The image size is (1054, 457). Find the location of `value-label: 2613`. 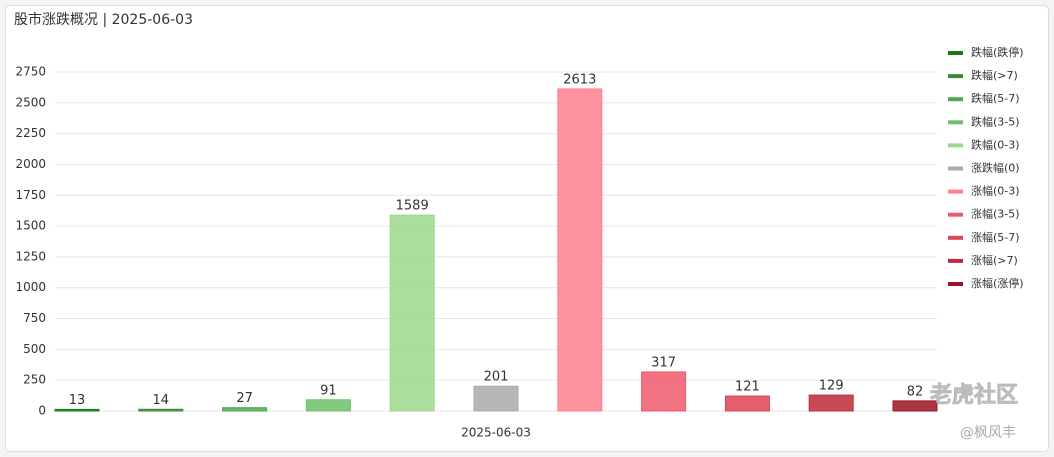

value-label: 2613 is located at coordinates (579, 79).